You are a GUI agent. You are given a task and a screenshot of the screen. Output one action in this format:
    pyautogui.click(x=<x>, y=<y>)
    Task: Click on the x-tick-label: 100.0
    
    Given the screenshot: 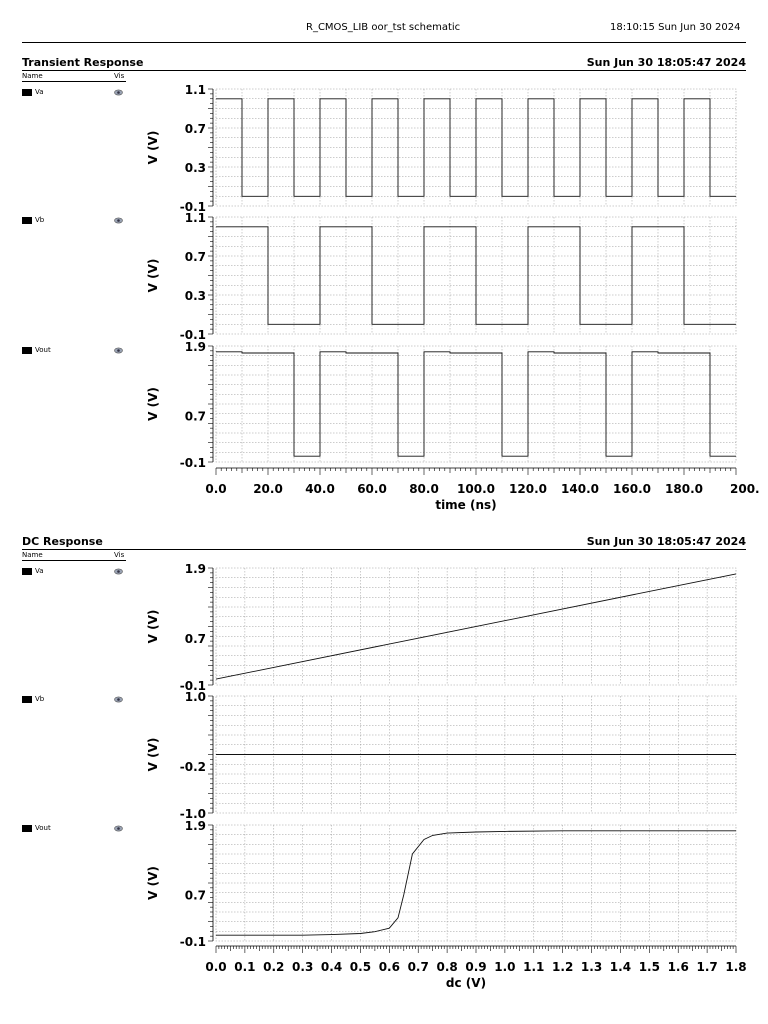 What is the action you would take?
    pyautogui.click(x=476, y=489)
    